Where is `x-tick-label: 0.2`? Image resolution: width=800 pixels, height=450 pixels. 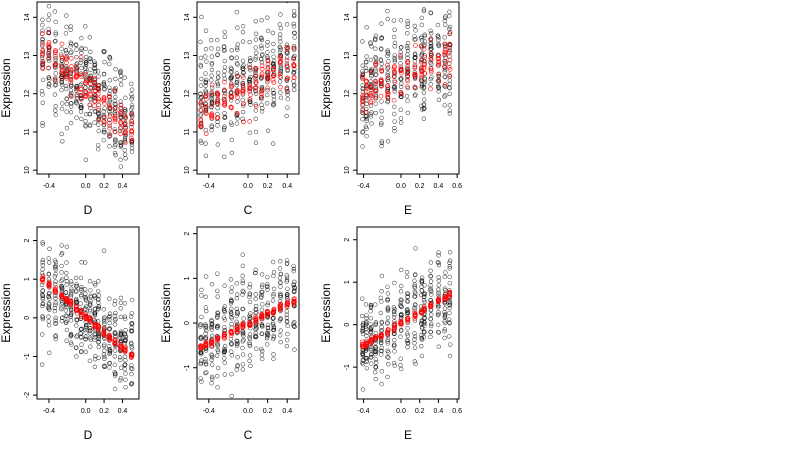
x-tick-label: 0.2 is located at coordinates (104, 186).